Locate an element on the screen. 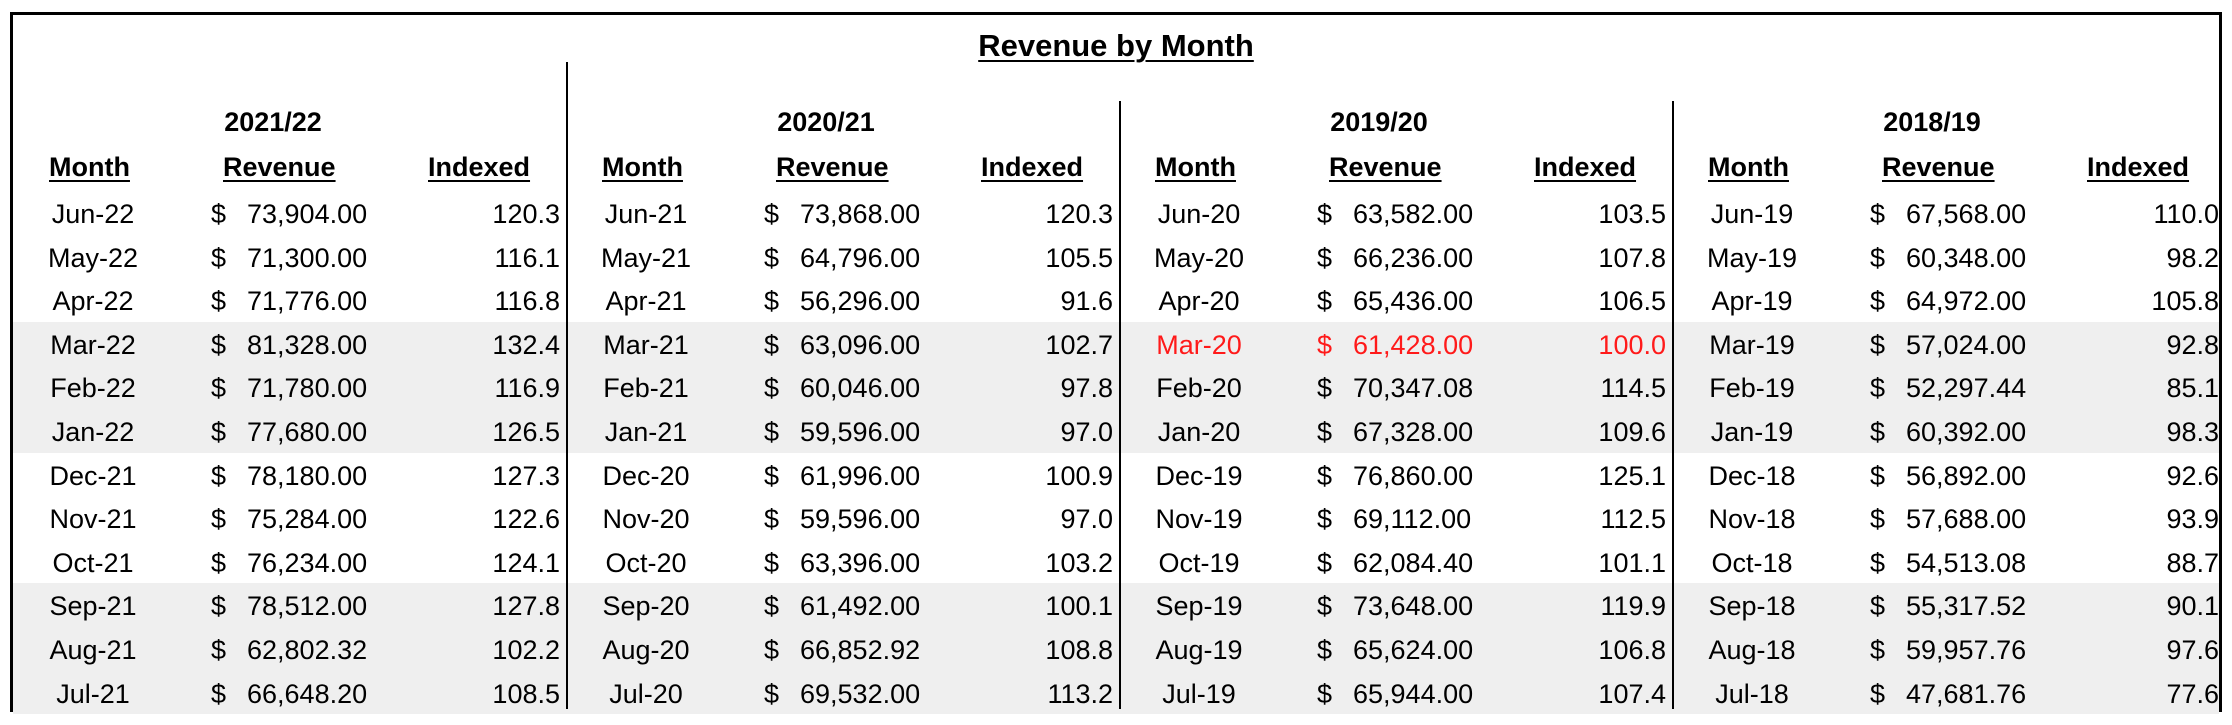  table-row: Jun-20 $63,582.00 103.5 is located at coordinates (1395, 213).